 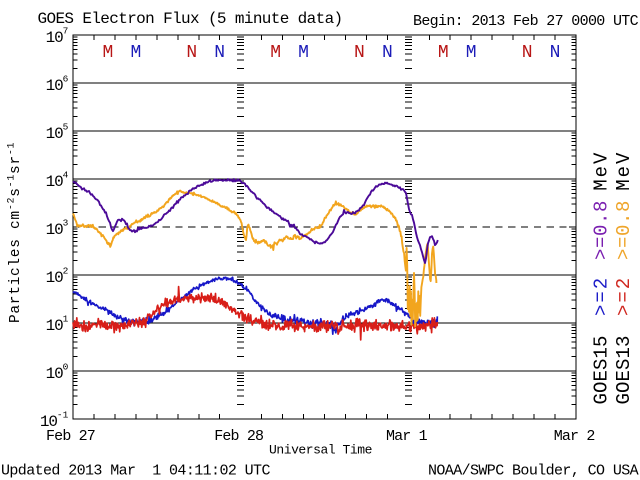 What do you see at coordinates (574, 436) in the screenshot?
I see `svg-text: Mar 2` at bounding box center [574, 436].